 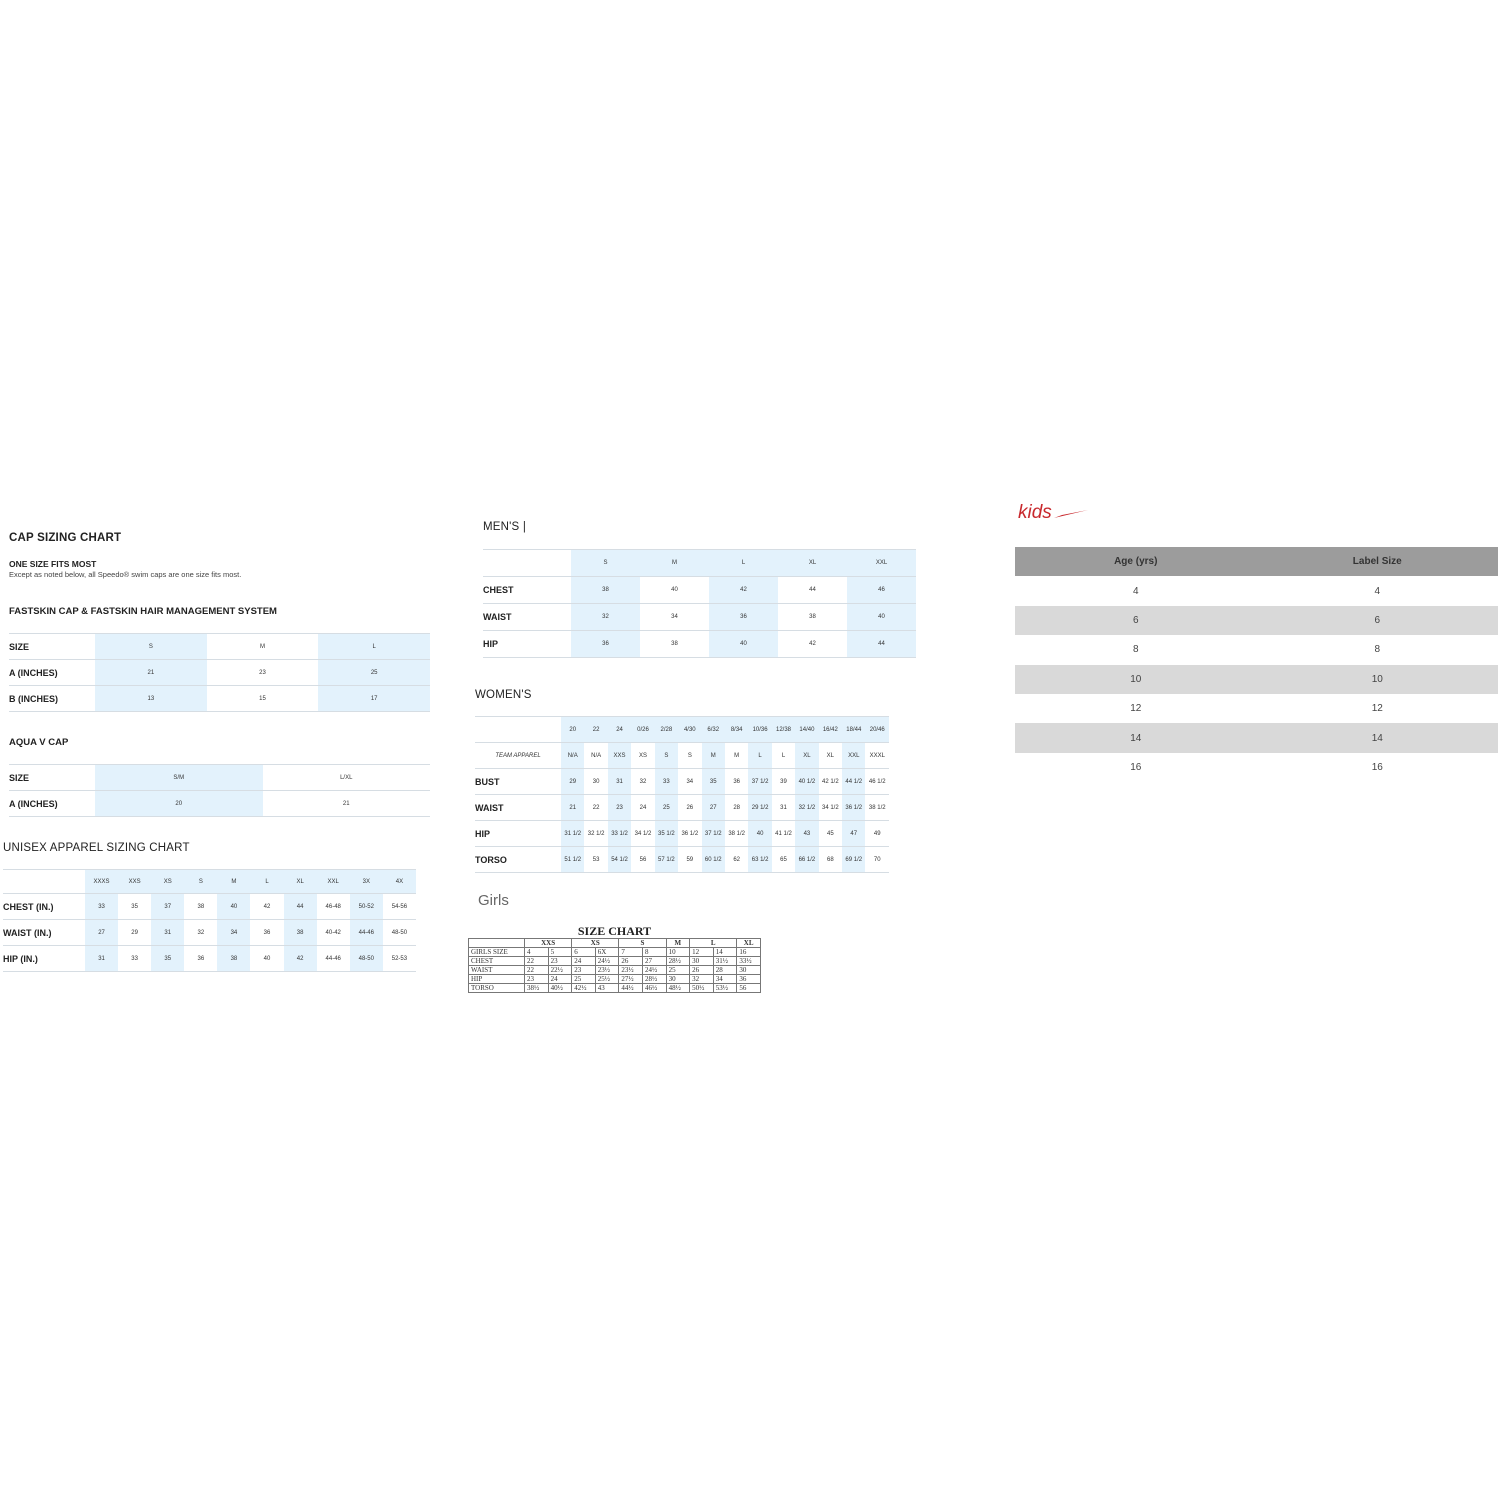 I want to click on table-cell: 46-48, so click(x=333, y=906).